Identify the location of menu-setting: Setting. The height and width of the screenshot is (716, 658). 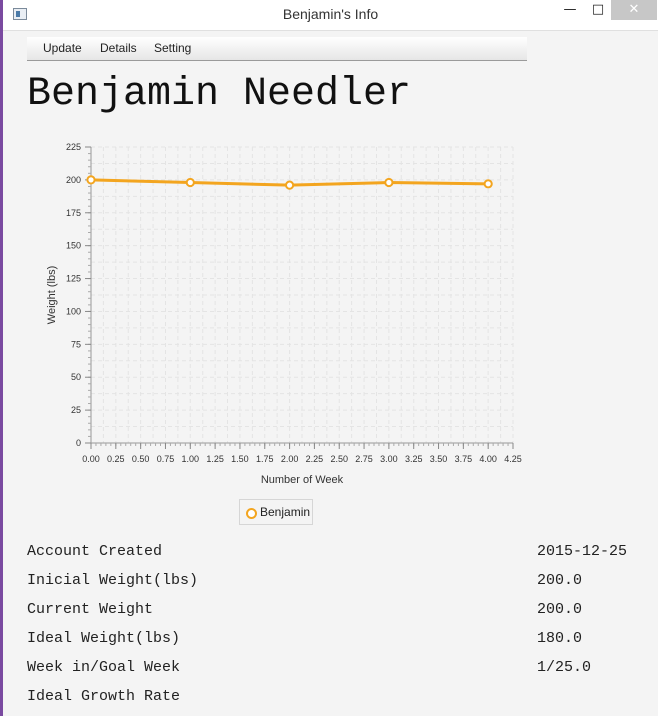
(173, 48).